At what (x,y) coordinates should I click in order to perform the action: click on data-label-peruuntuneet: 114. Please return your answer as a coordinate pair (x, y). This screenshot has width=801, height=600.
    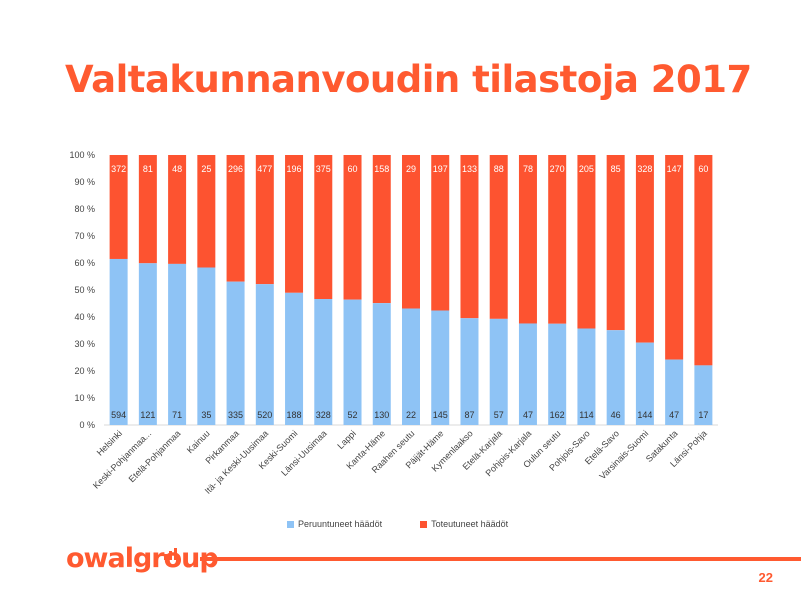
    Looking at the image, I should click on (586, 415).